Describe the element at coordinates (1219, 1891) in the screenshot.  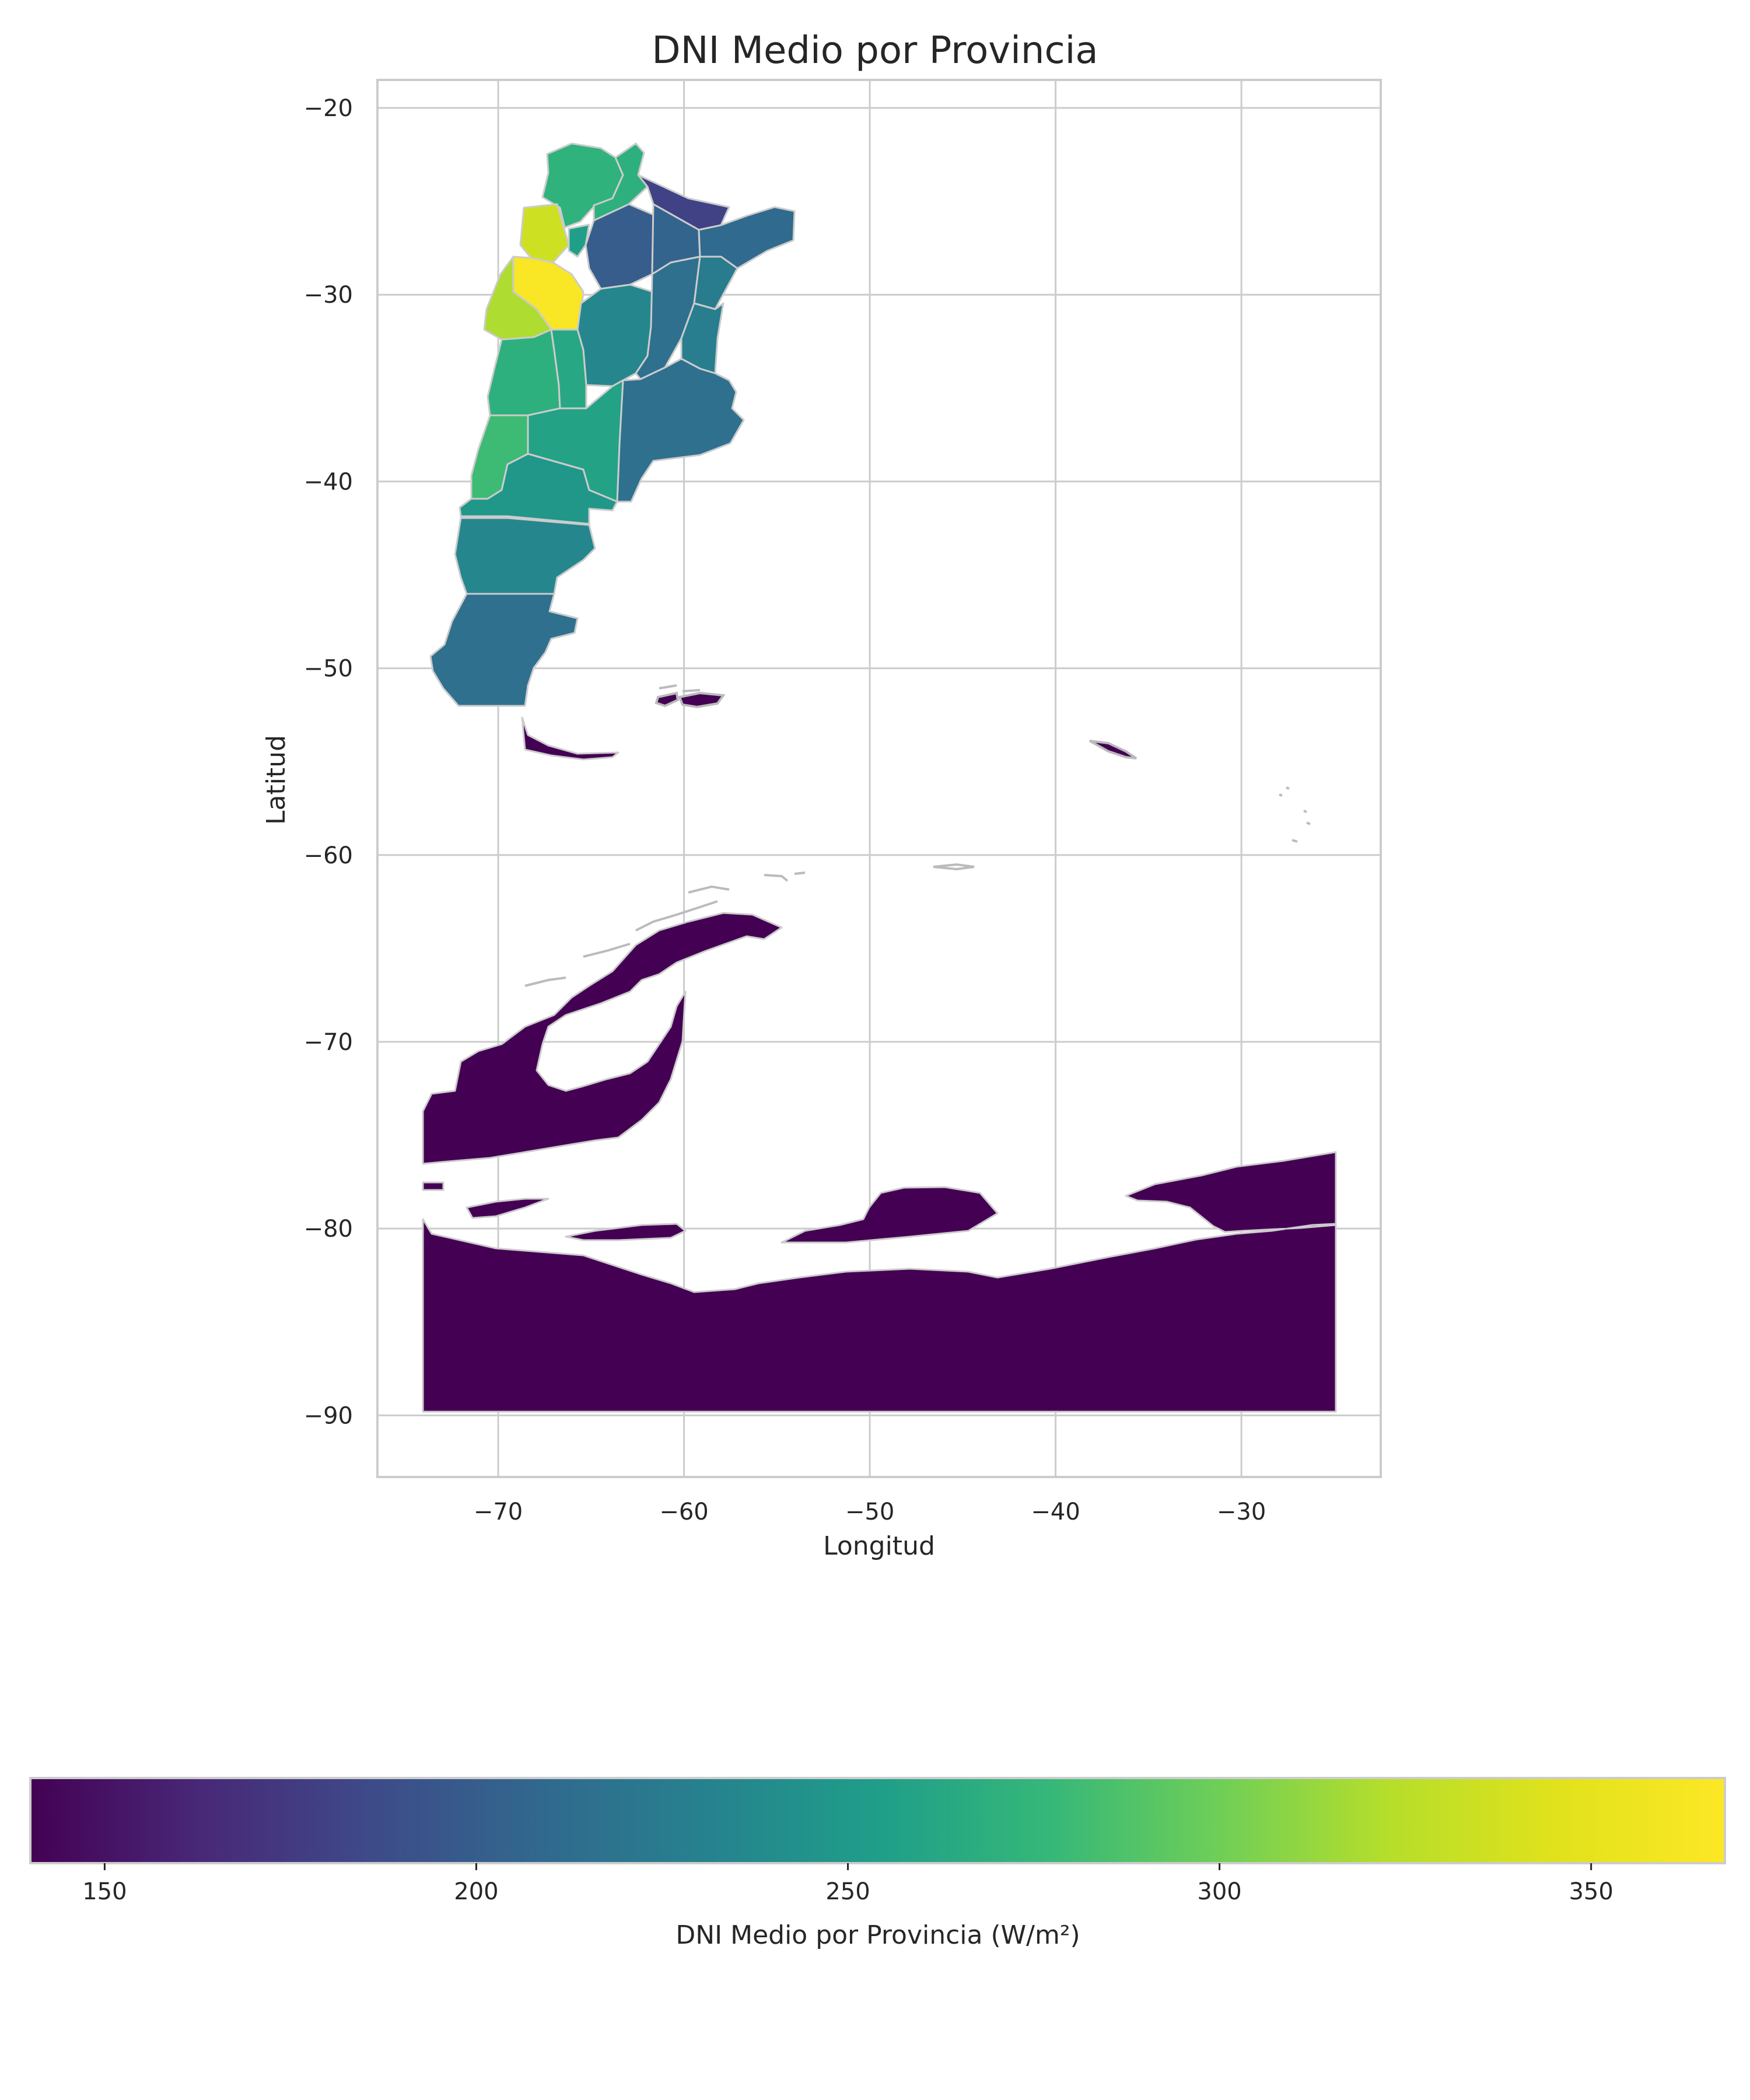
I see `colorbar-tick-label: 300` at that location.